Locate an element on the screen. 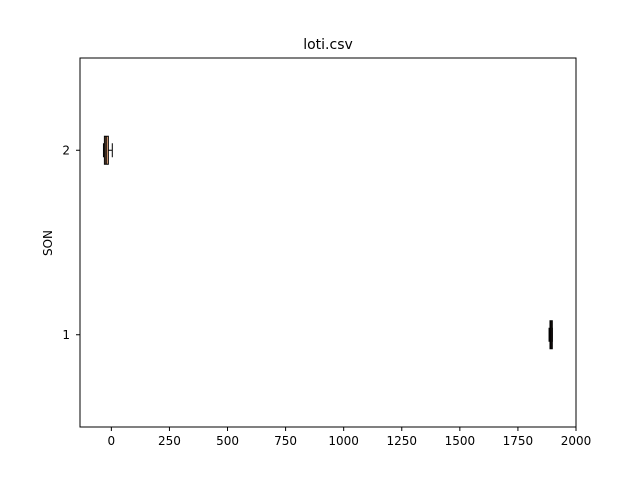 Image resolution: width=640 pixels, height=480 pixels. x-tick-label: 750 is located at coordinates (285, 441).